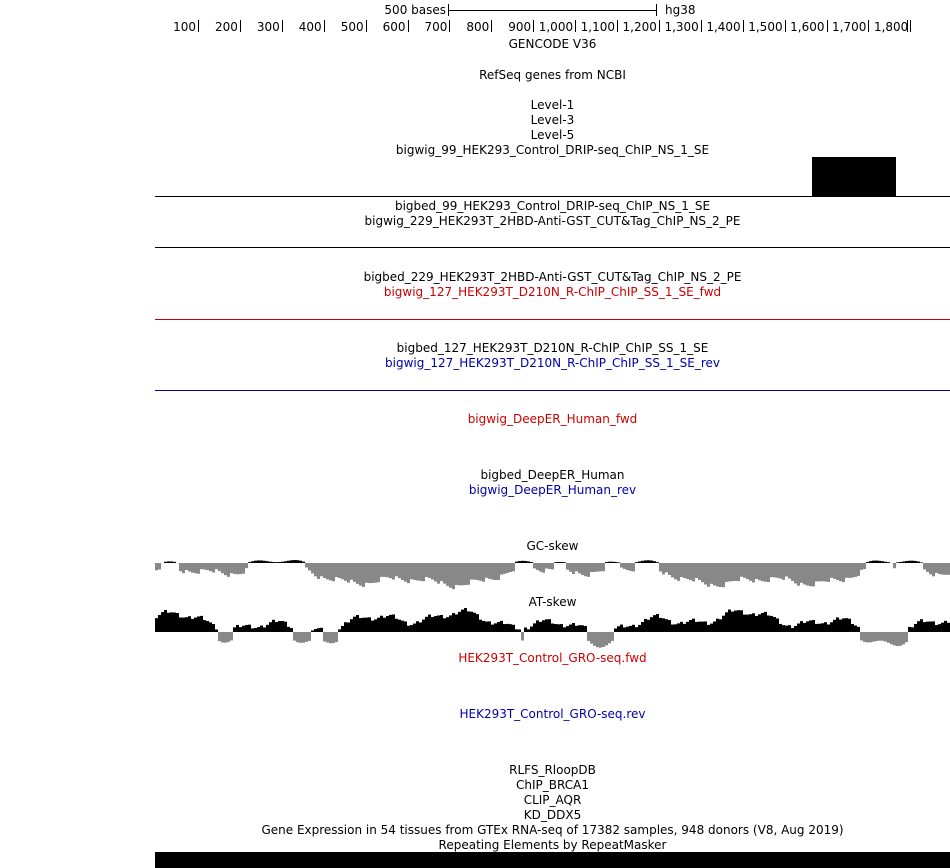 This screenshot has width=950, height=868. I want to click on gc-skew-track, so click(552, 573).